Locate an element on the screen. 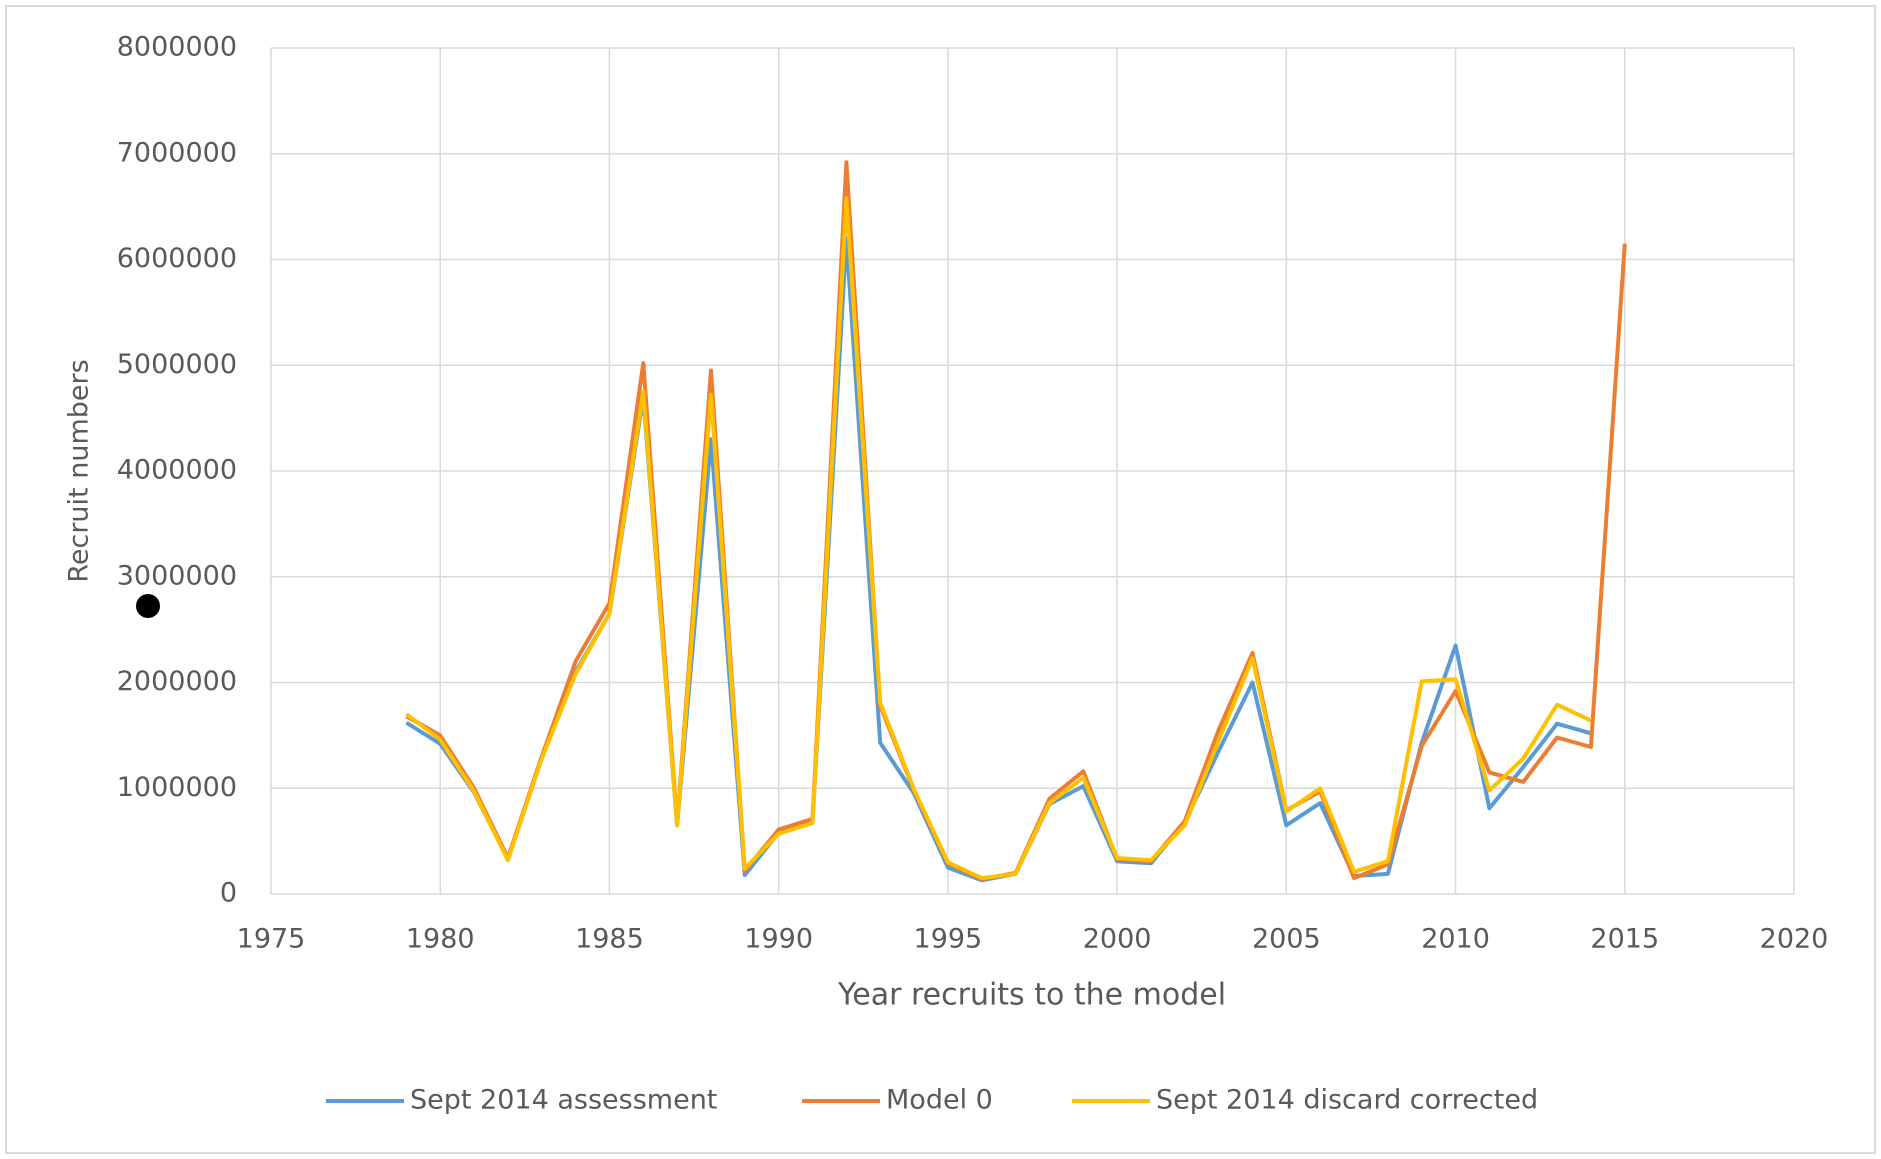 The image size is (1881, 1159). y-tick-label: 5000000 is located at coordinates (177, 364).